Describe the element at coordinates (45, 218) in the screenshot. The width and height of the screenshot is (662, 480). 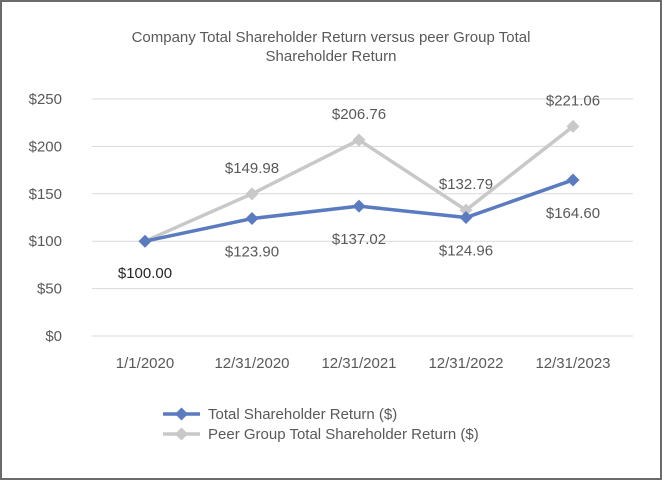
I see `y-axis-ticks: $0 $50 $100 $150 $200 $250` at that location.